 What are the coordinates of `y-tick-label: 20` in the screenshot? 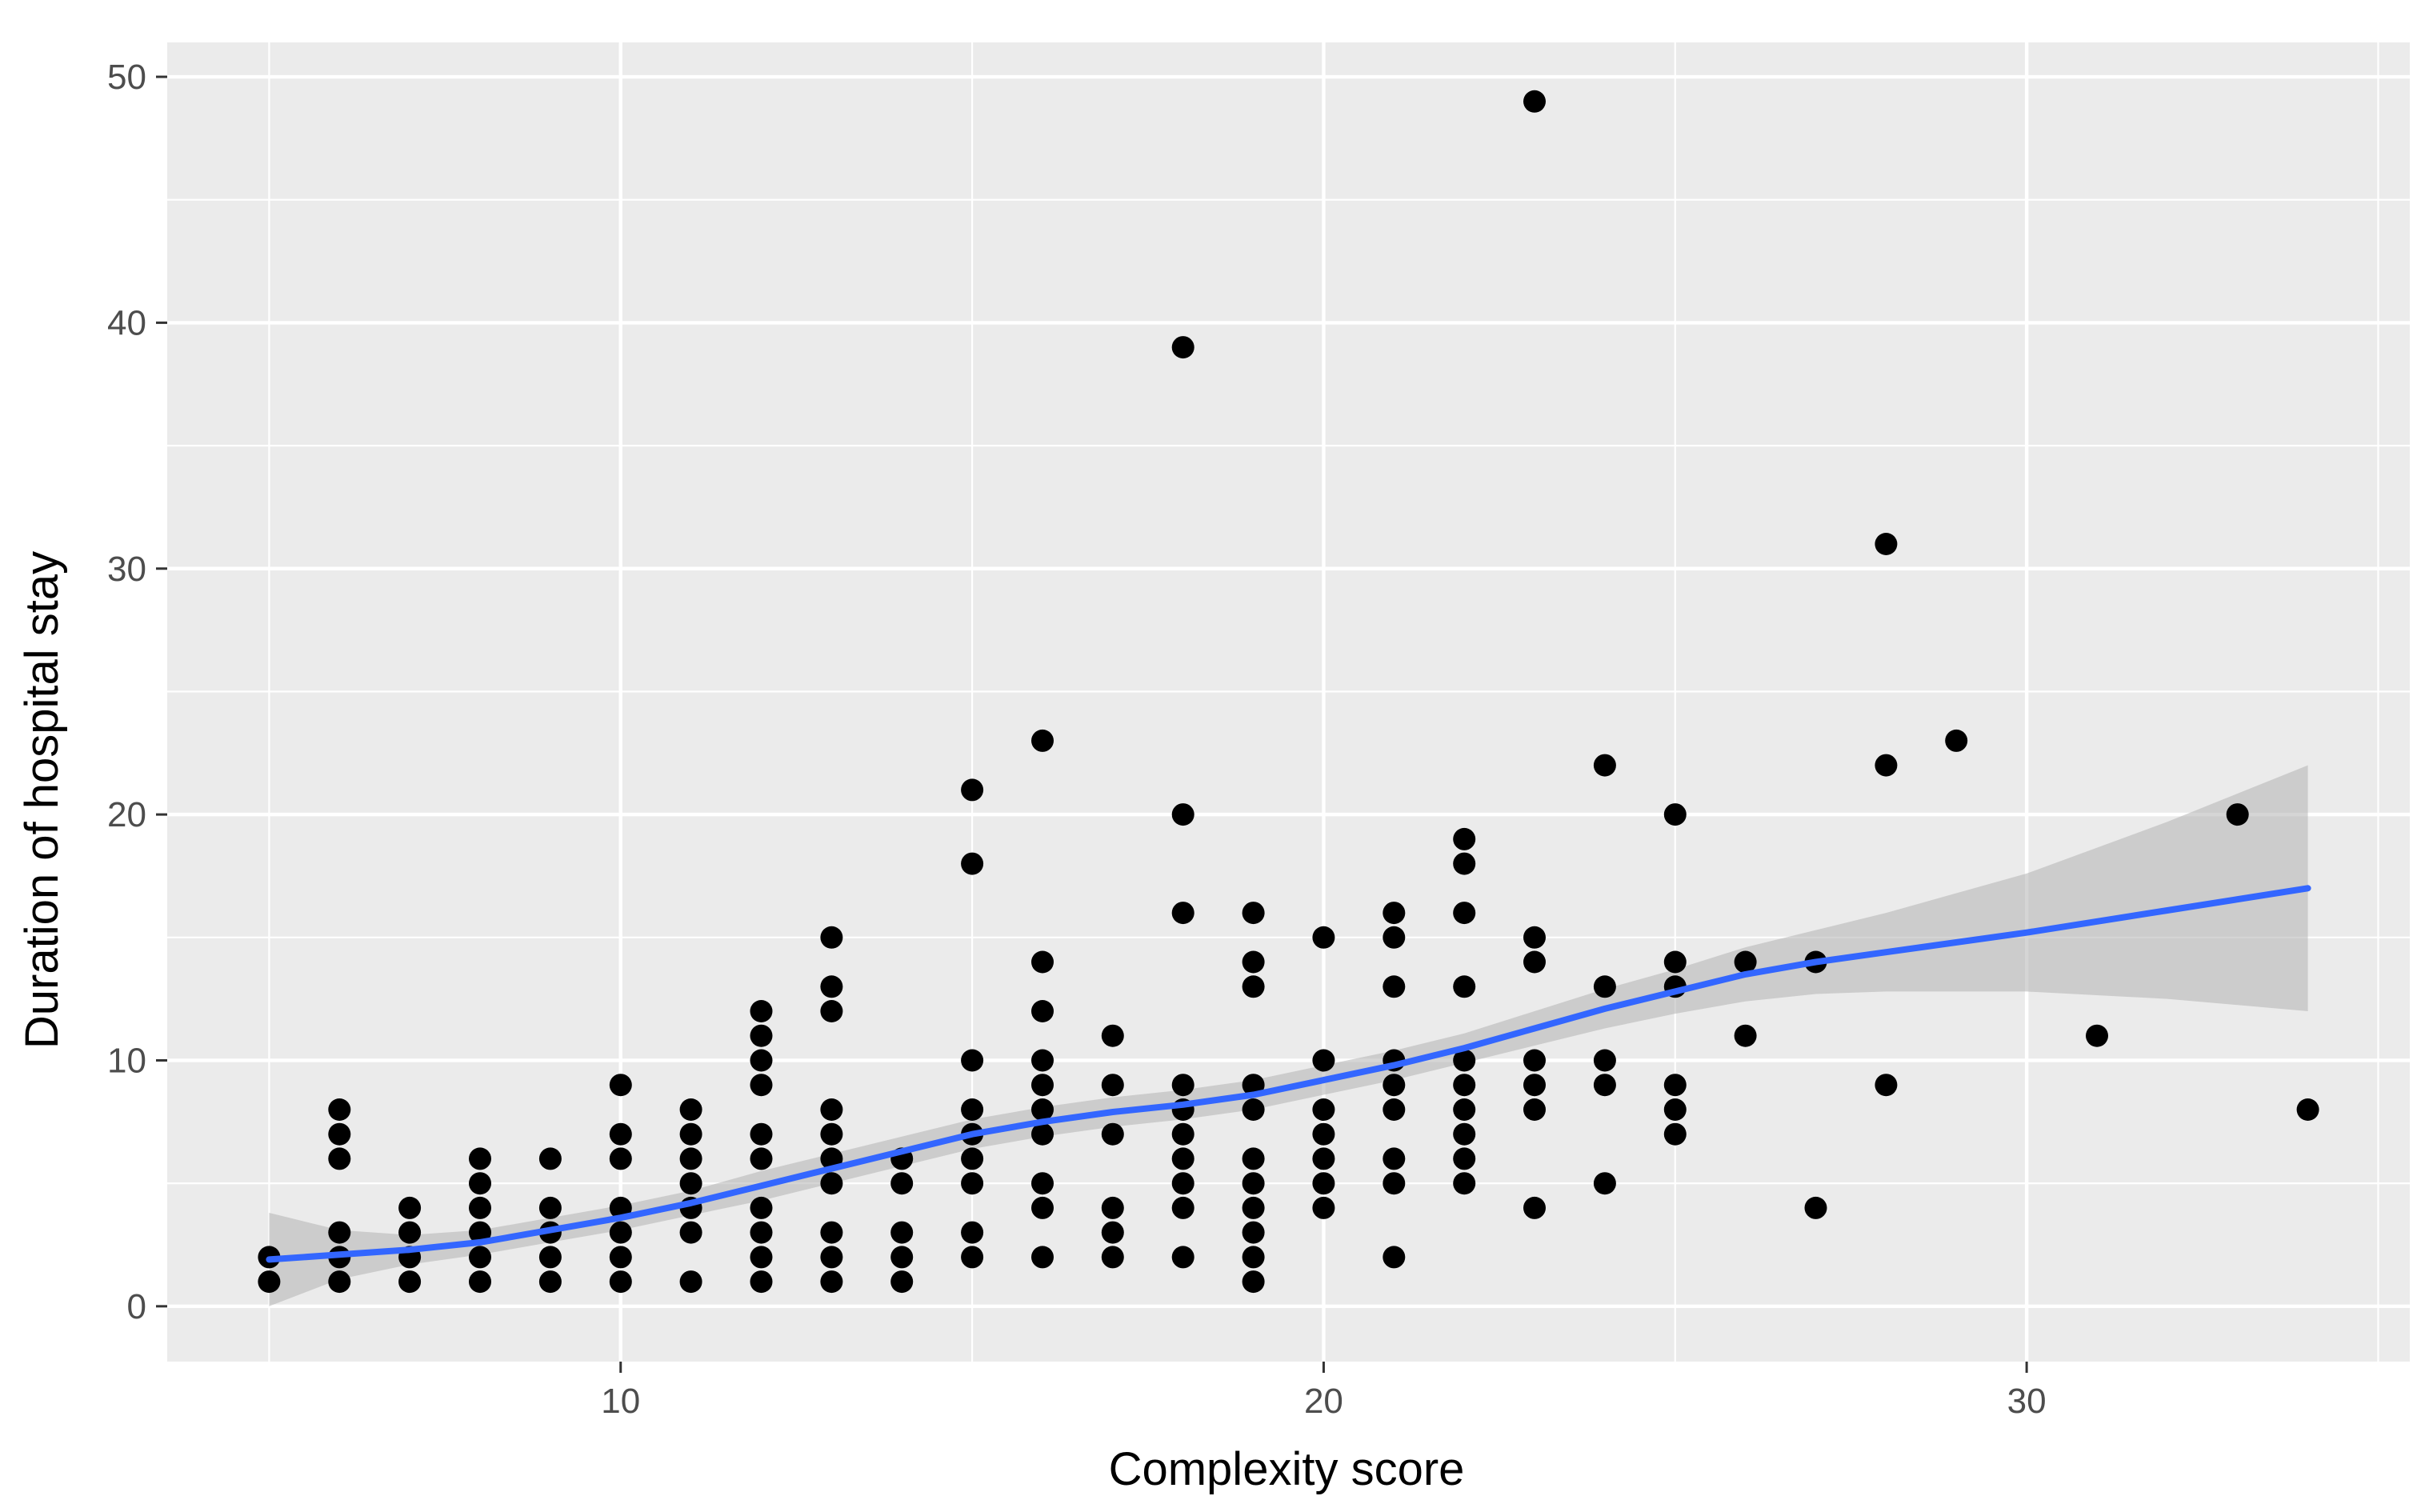 It's located at (127, 814).